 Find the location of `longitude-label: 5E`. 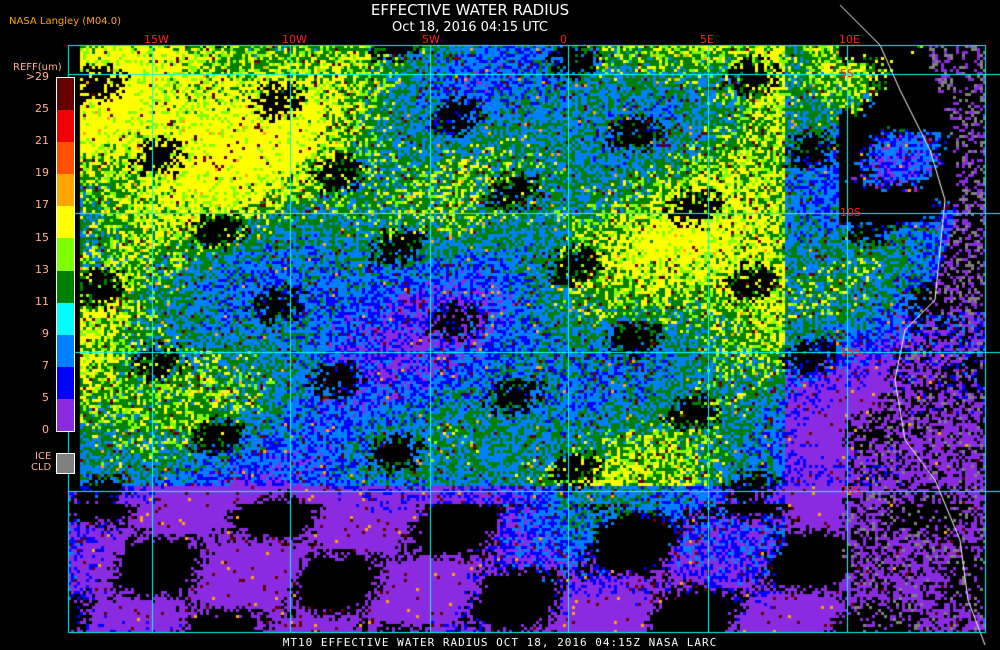

longitude-label: 5E is located at coordinates (707, 39).